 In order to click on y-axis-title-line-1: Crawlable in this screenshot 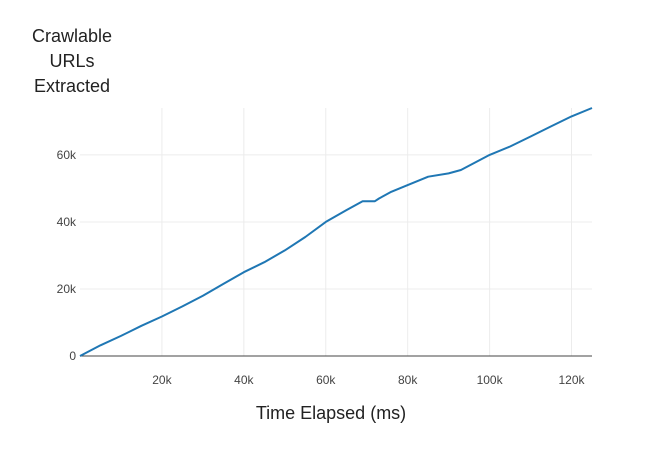, I will do `click(72, 36)`.